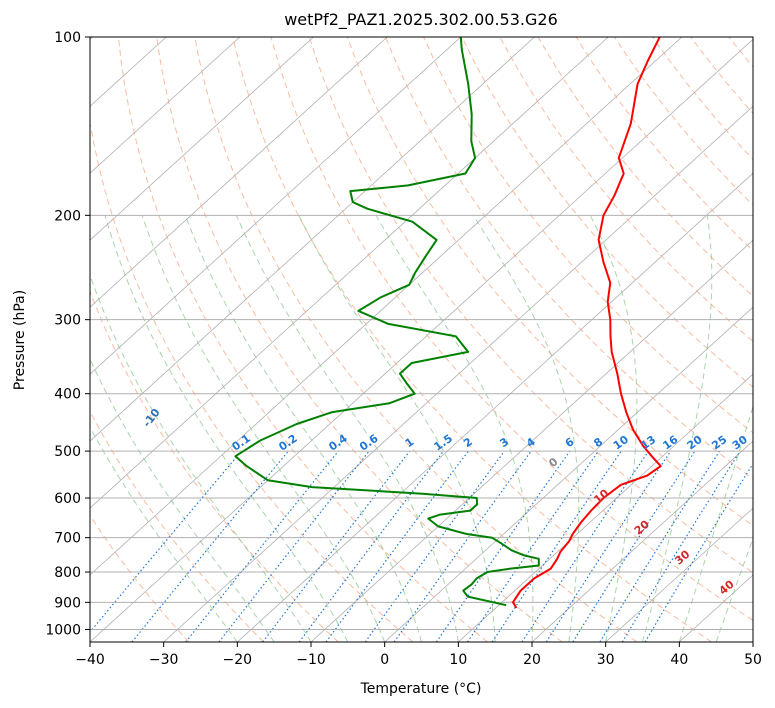 The image size is (775, 708). I want to click on mixing-ratio-label: 2, so click(468, 442).